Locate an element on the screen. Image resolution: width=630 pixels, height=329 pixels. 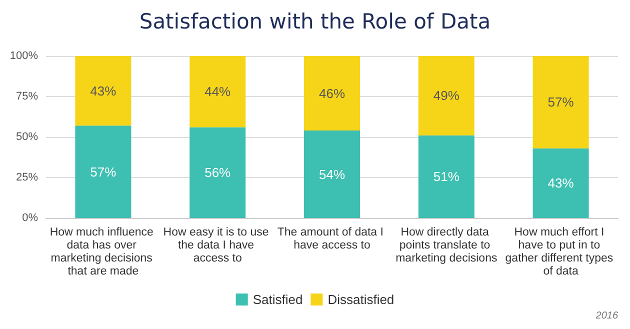
x-tick-label: How much influence data has over marketing decisions that are made is located at coordinates (103, 252).